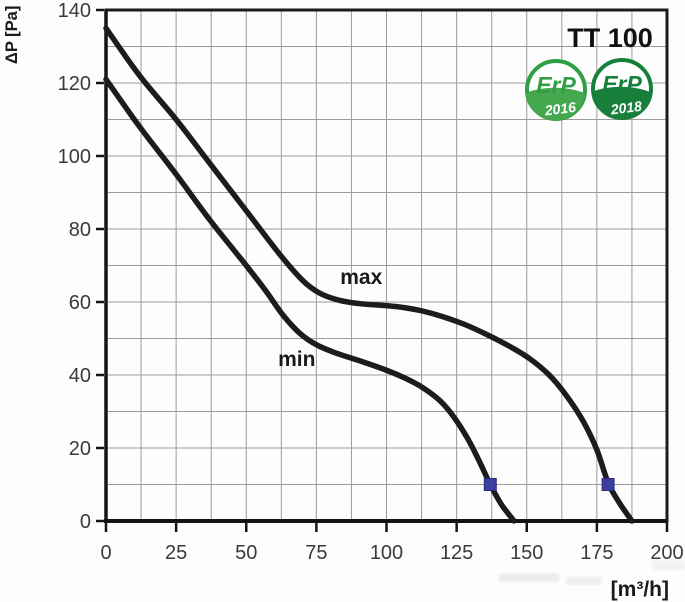 Image resolution: width=685 pixels, height=602 pixels. I want to click on y-tick-label: 100, so click(74, 157).